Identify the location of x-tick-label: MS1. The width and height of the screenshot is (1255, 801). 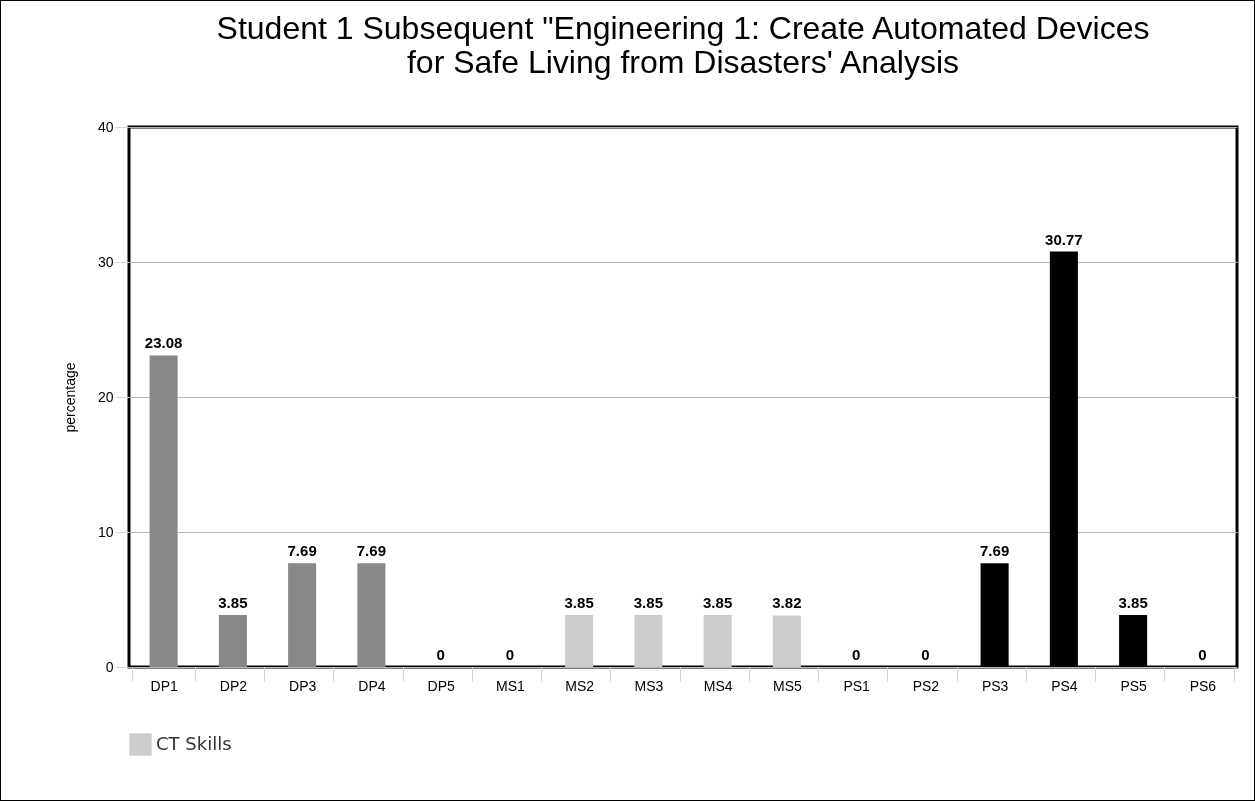
(510, 685).